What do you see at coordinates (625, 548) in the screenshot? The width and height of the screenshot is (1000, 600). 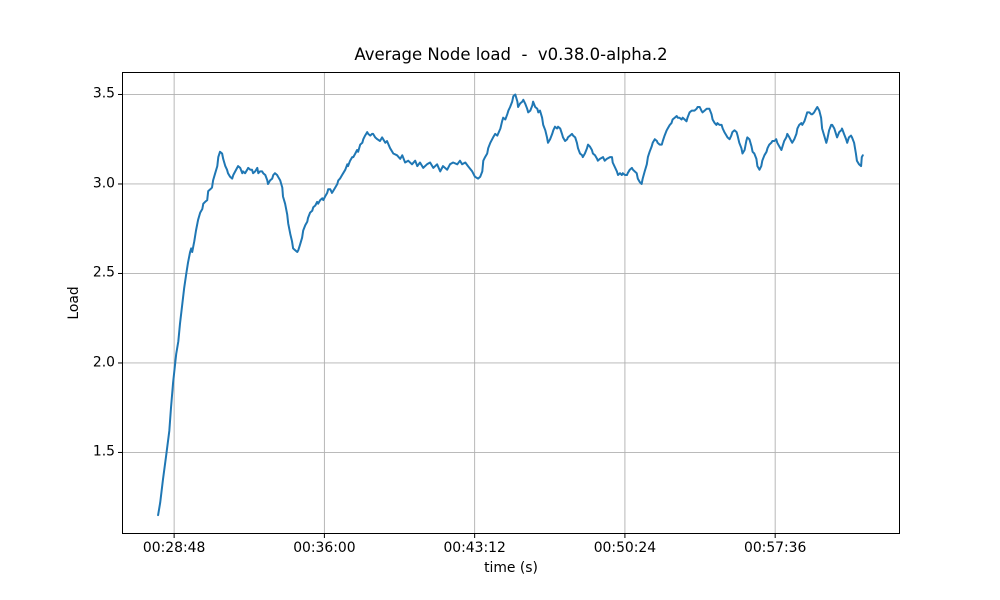 I see `x-tick-label: 00:50:24` at bounding box center [625, 548].